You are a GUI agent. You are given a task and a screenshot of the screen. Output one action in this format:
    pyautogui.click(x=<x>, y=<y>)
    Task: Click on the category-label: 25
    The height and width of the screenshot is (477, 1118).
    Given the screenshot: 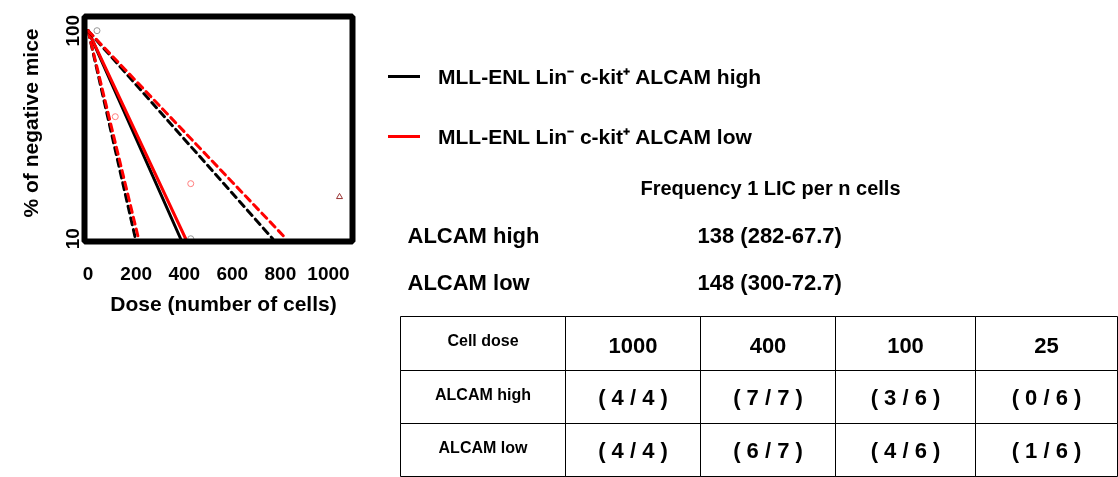 What is the action you would take?
    pyautogui.click(x=1046, y=345)
    